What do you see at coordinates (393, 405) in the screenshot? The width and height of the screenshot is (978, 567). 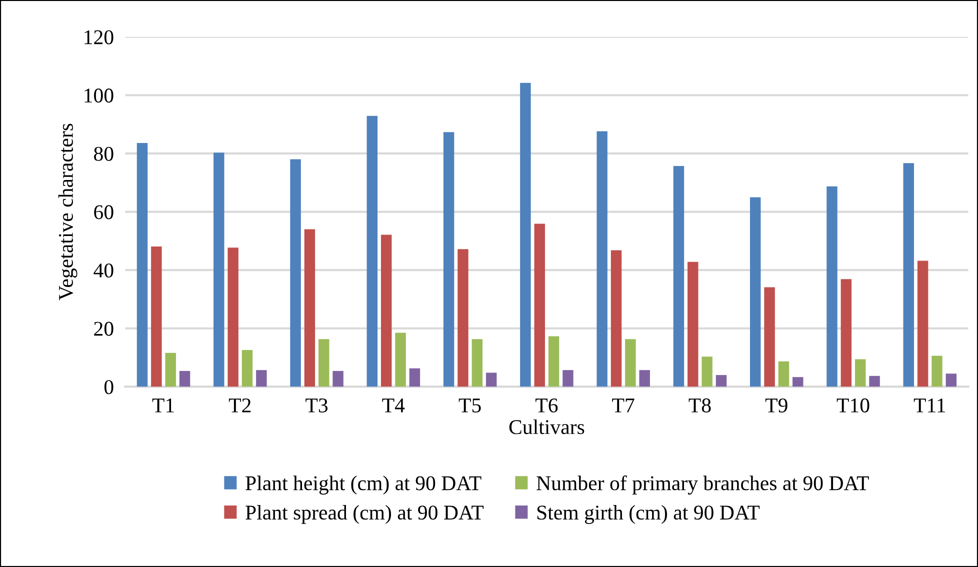 I see `x-tick-label: T4` at bounding box center [393, 405].